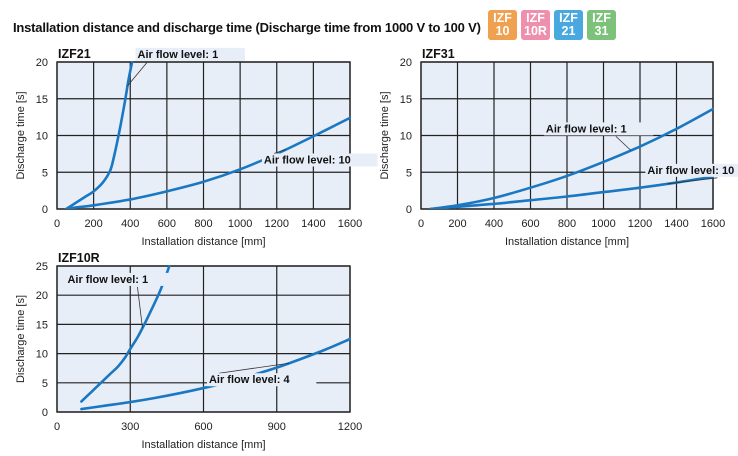 The image size is (738, 456). What do you see at coordinates (535, 31) in the screenshot?
I see `badge-line2: 10R` at bounding box center [535, 31].